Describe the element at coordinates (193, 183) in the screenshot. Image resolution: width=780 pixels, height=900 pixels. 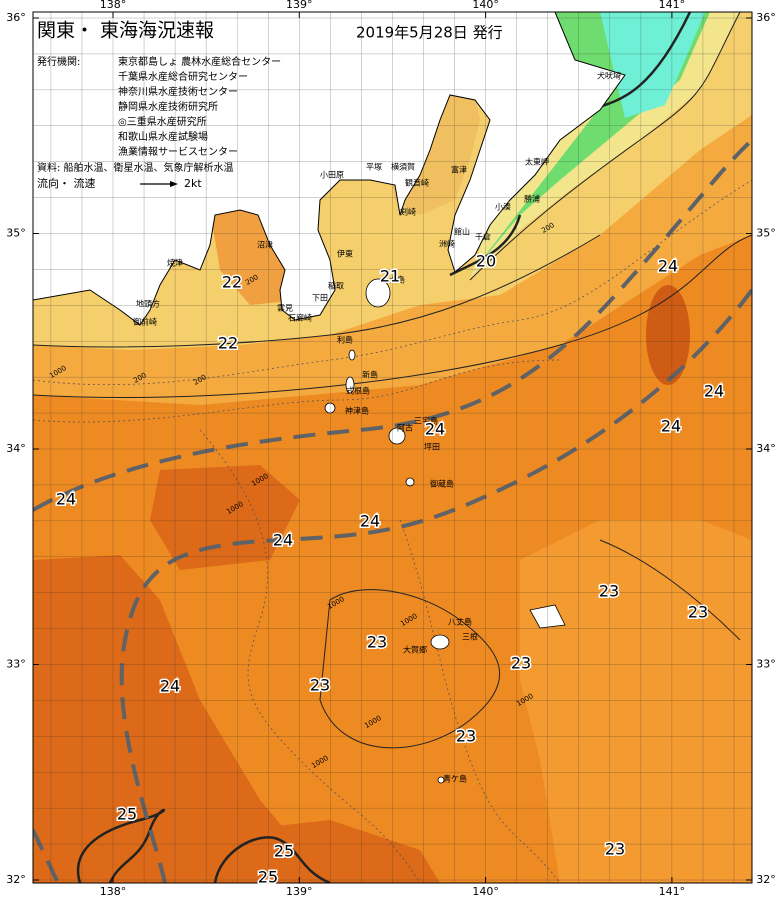
I see `legend-speed: 2kt` at that location.